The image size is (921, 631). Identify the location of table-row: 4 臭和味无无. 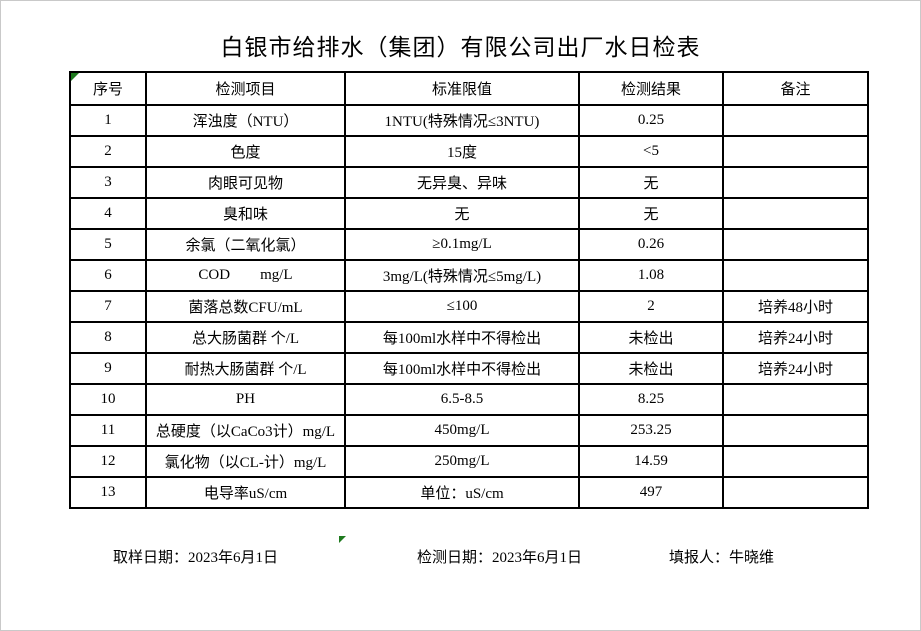
(469, 213).